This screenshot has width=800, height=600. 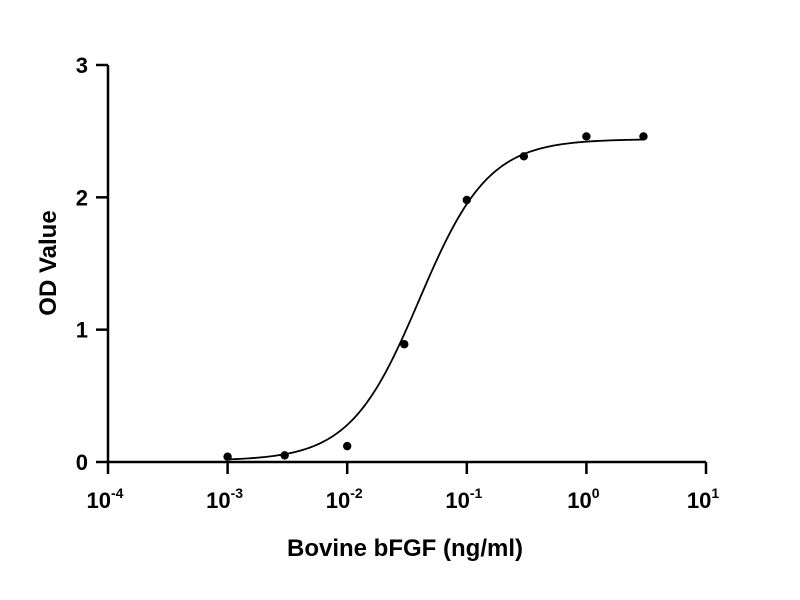 I want to click on x-tick-label: 10⁰, so click(x=583, y=499).